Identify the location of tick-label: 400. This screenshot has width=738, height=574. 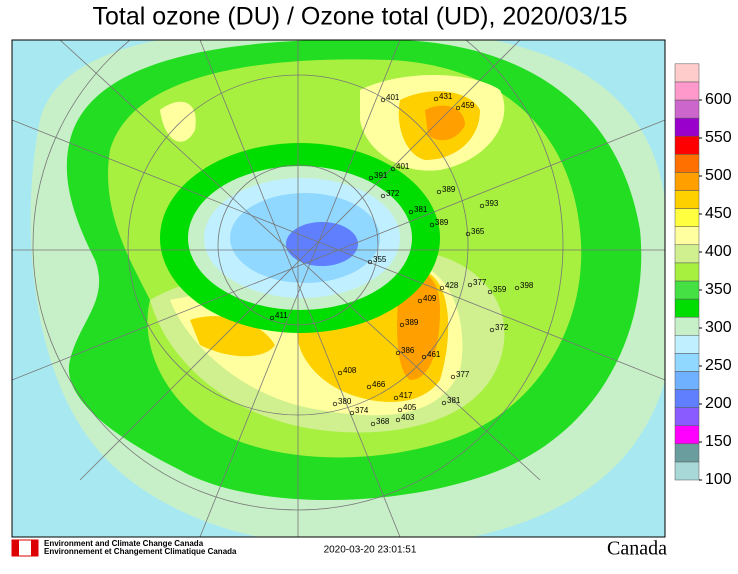
(718, 251).